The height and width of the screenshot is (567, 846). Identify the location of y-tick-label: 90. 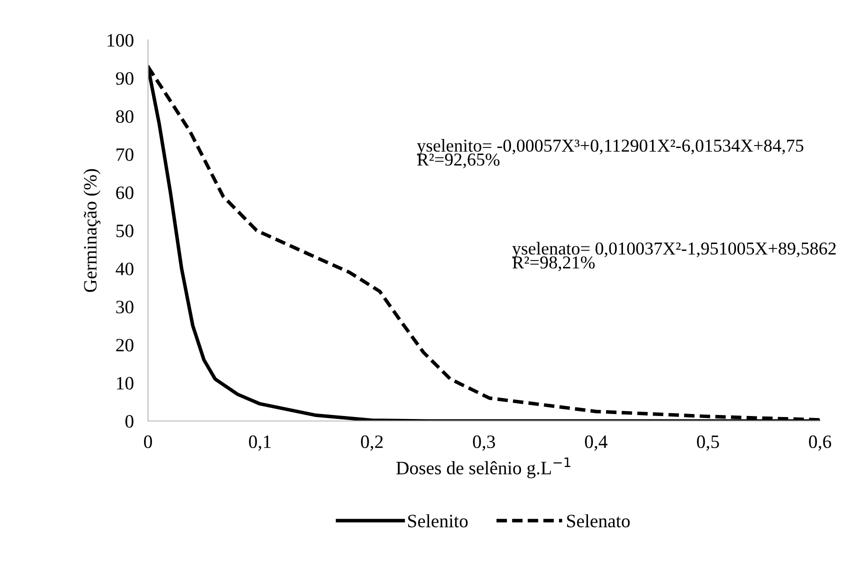
(125, 78).